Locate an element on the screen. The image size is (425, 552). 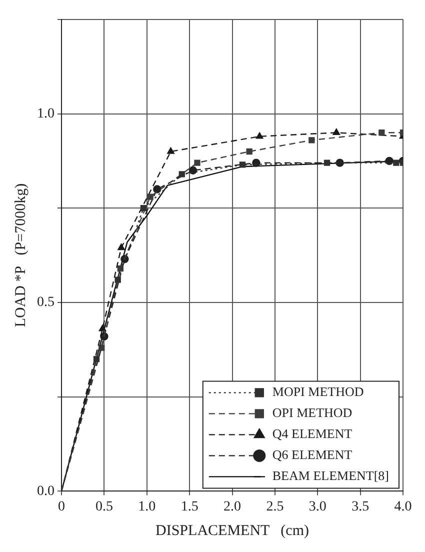
legend-label: Q6 ELEMENT is located at coordinates (312, 454).